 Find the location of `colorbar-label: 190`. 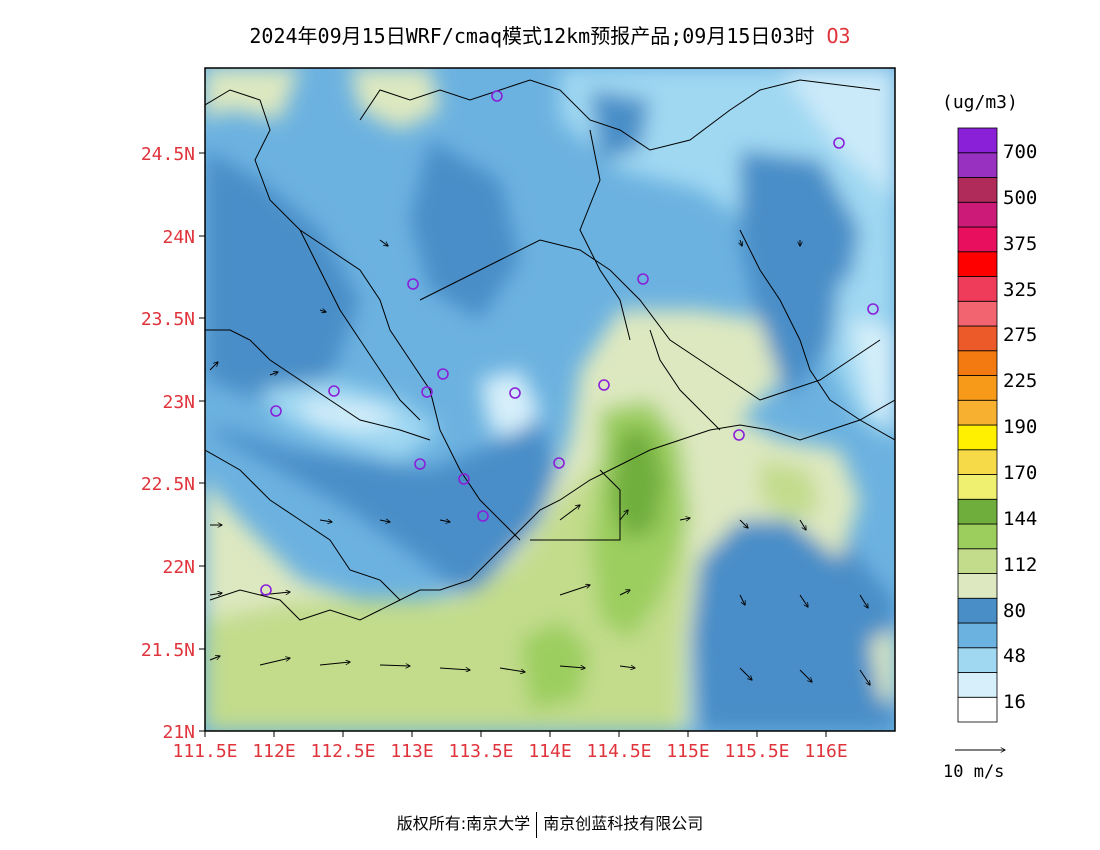

colorbar-label: 190 is located at coordinates (1020, 427).